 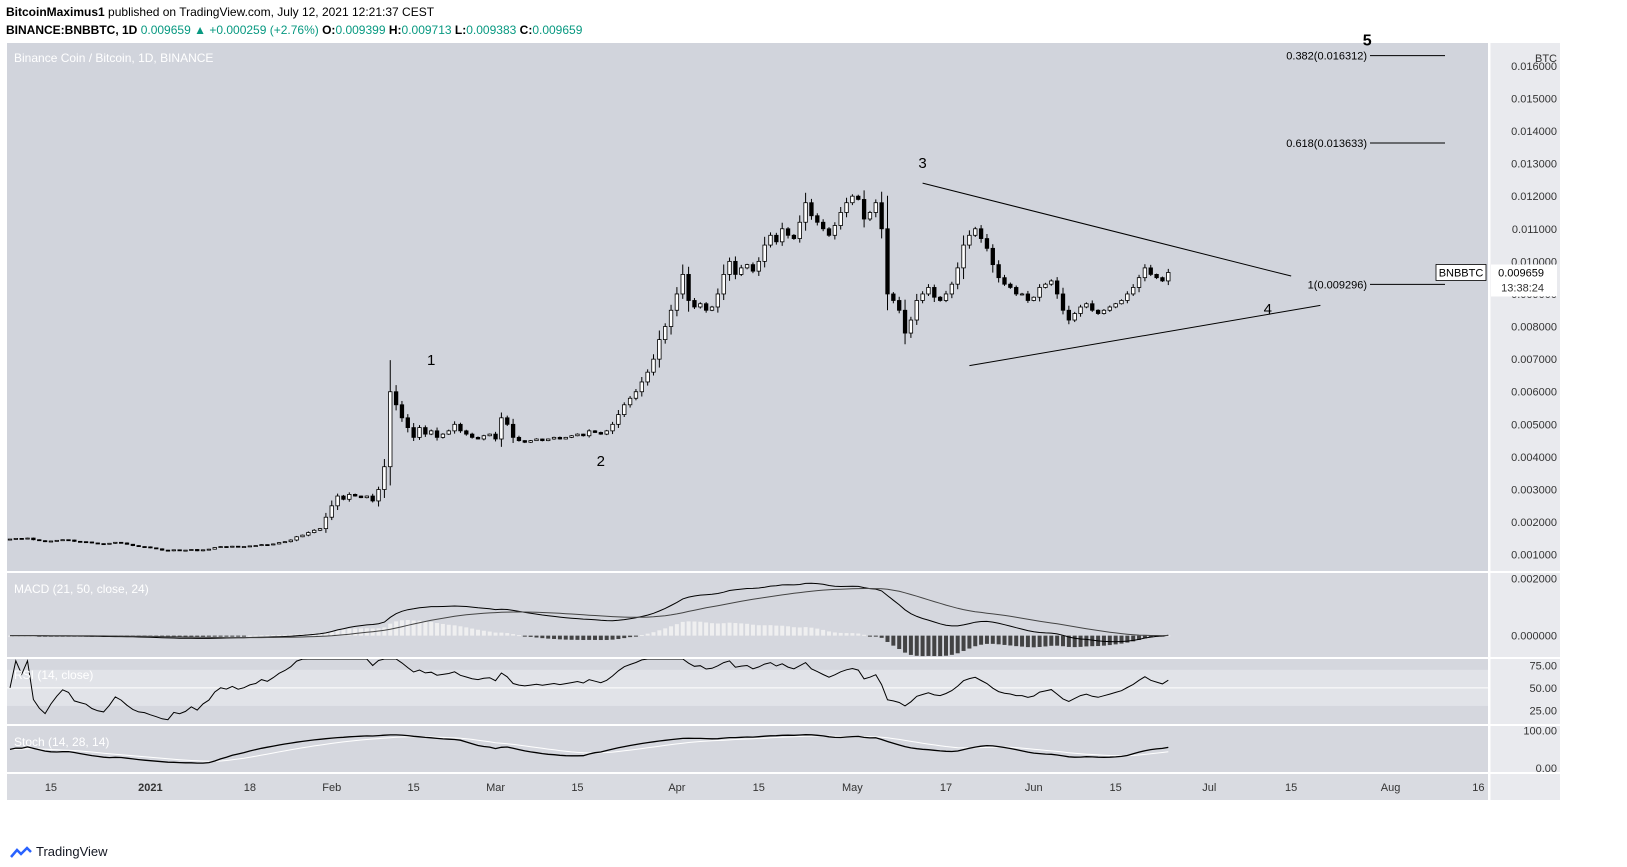 What do you see at coordinates (1534, 580) in the screenshot?
I see `macd-tick-label: 0.002000` at bounding box center [1534, 580].